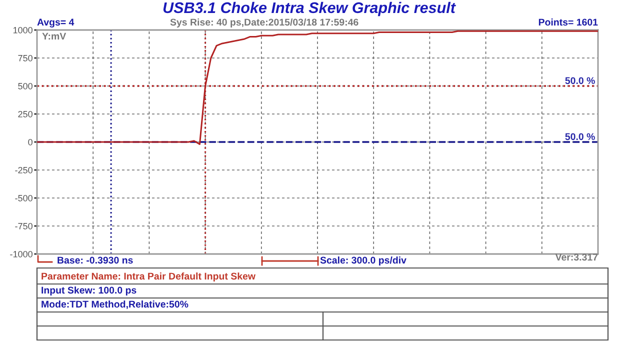 This screenshot has height=355, width=618. What do you see at coordinates (23, 170) in the screenshot?
I see `y-tick-label: -250` at bounding box center [23, 170].